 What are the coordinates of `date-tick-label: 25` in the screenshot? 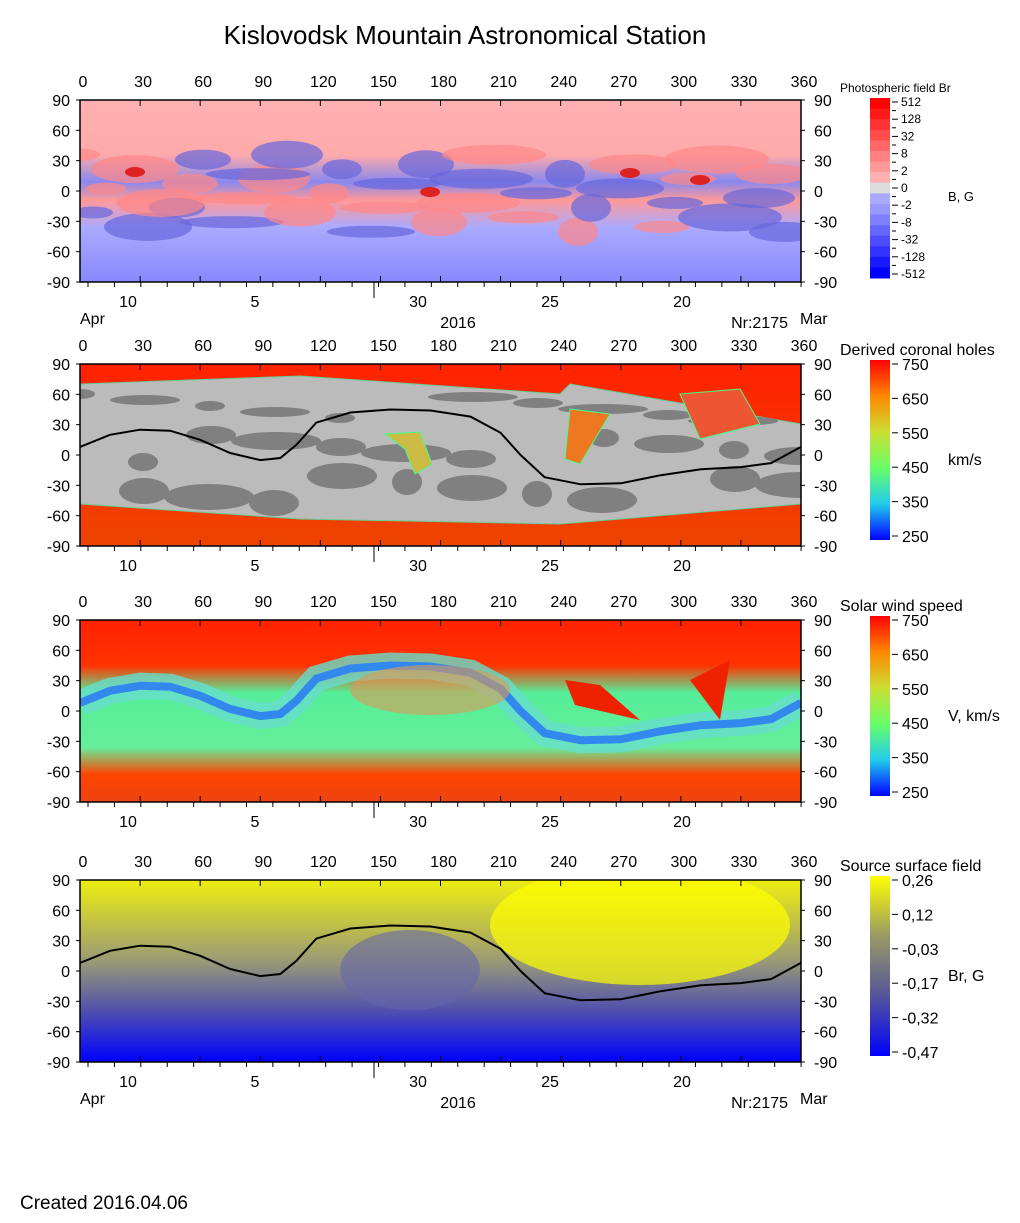 It's located at (550, 822).